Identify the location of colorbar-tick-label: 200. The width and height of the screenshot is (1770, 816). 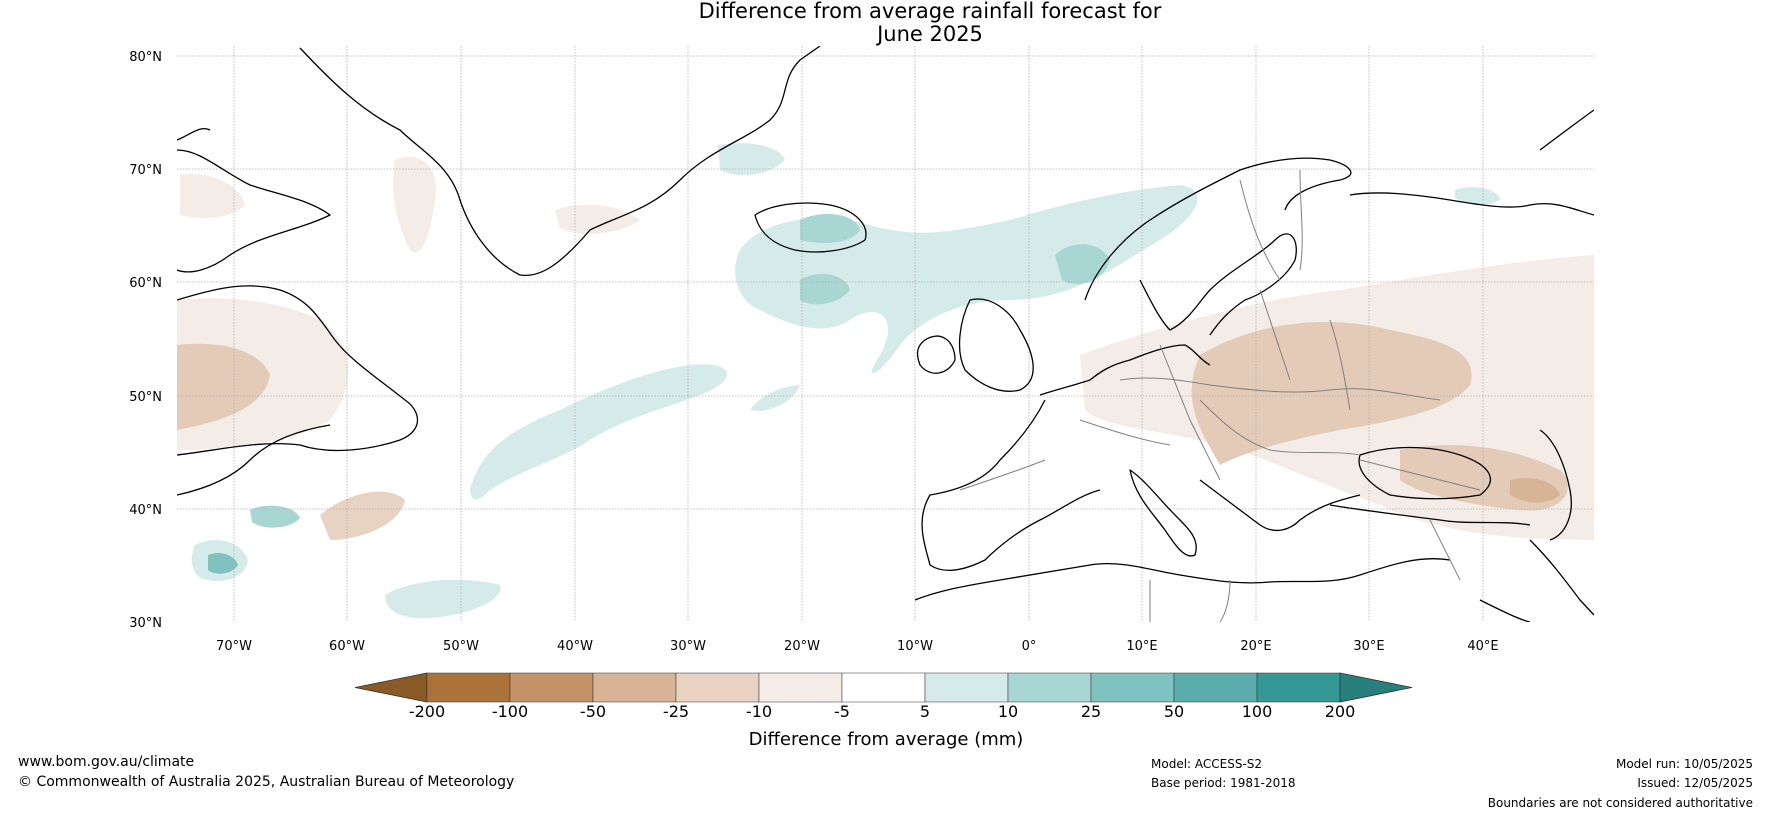
(1340, 711).